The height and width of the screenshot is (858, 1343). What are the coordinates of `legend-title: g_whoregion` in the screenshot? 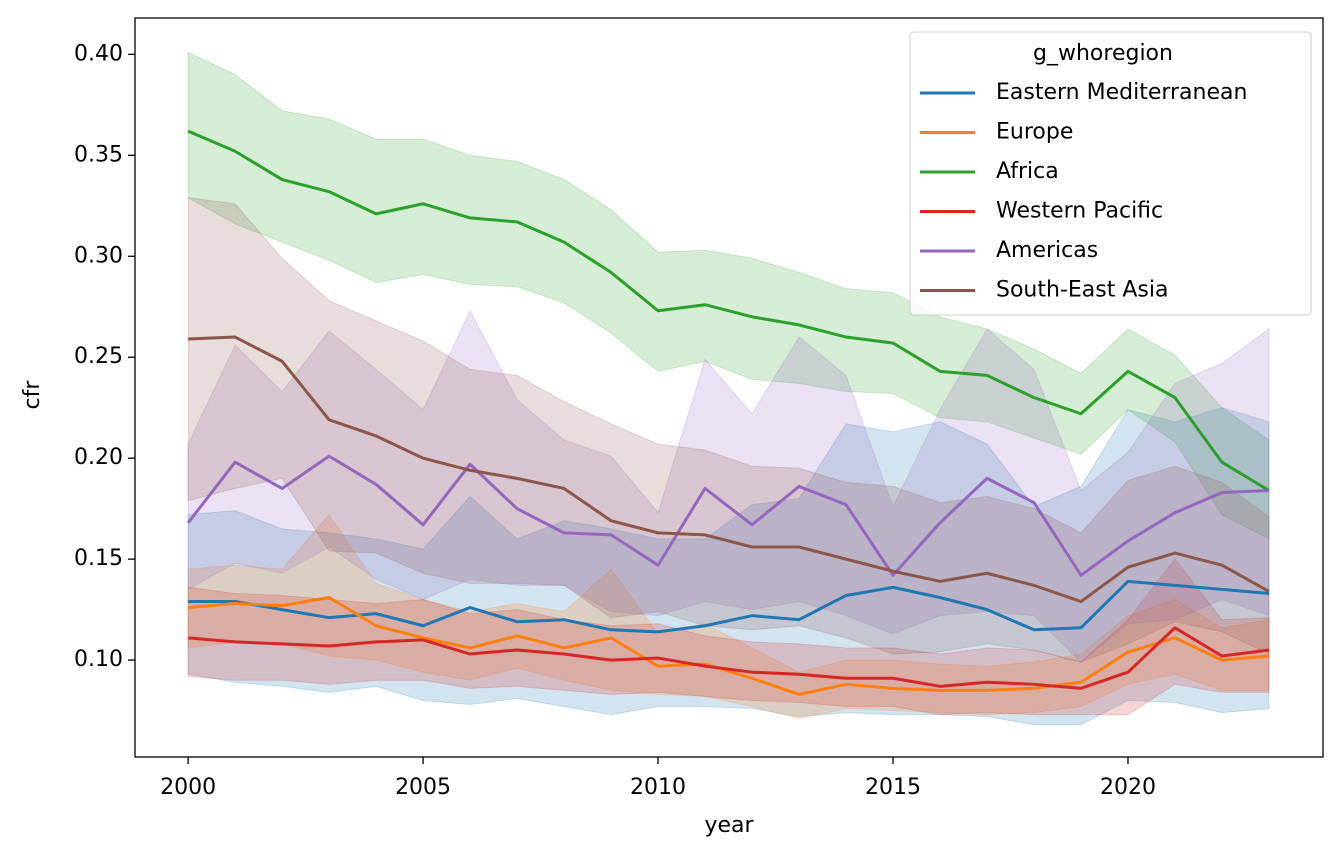 It's located at (1103, 53).